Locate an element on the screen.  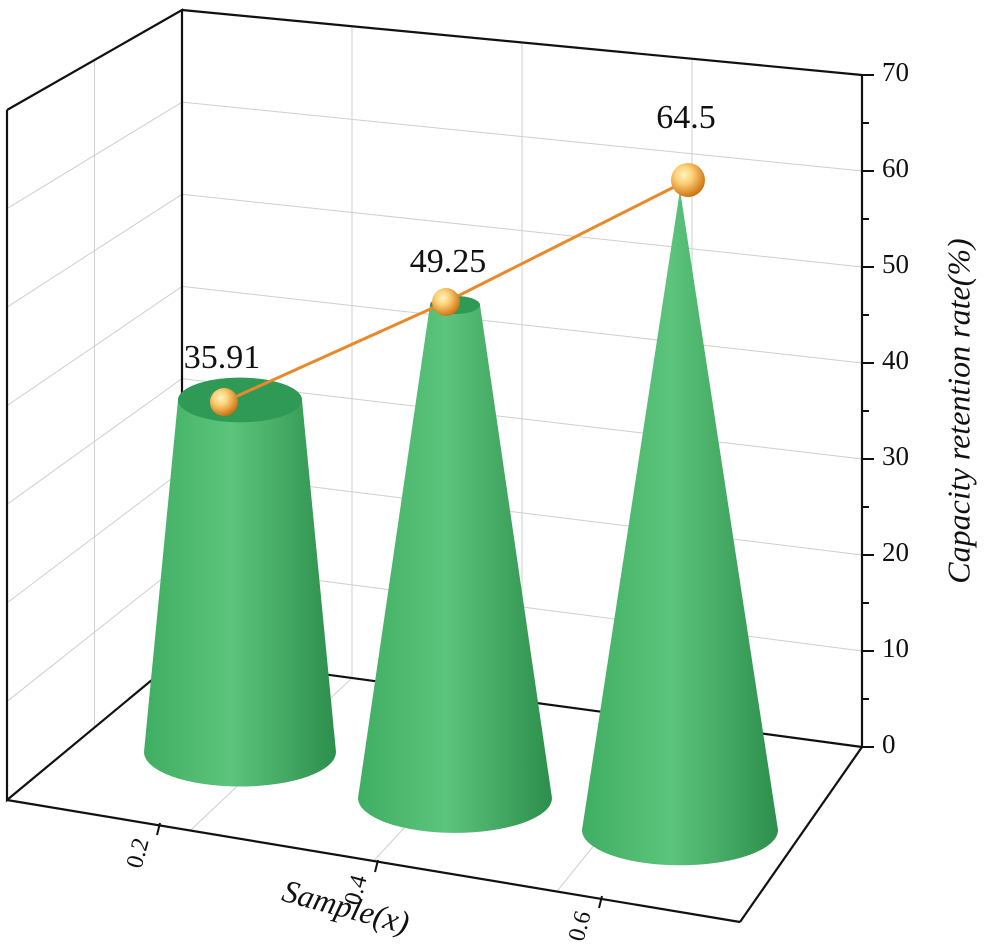
cone-0.6 is located at coordinates (680, 528).